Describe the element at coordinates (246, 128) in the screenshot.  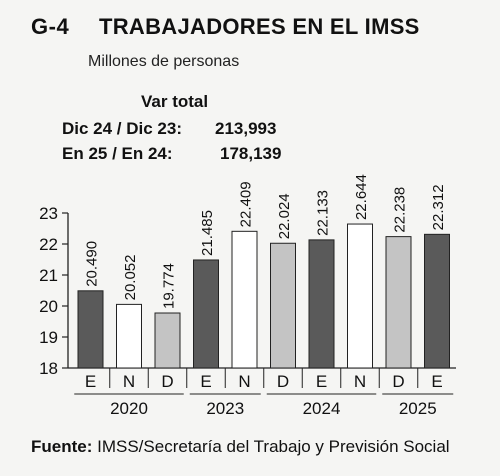
I see `var-total-value: 213,993` at that location.